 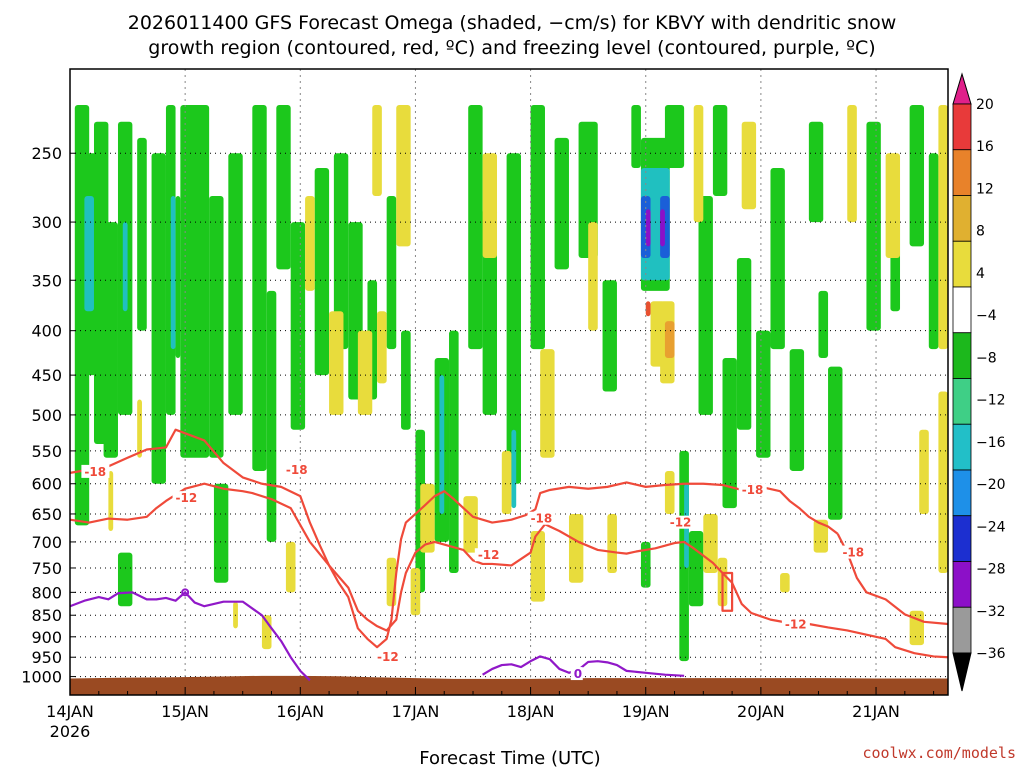 What do you see at coordinates (761, 711) in the screenshot?
I see `x-tick-label: 20JAN` at bounding box center [761, 711].